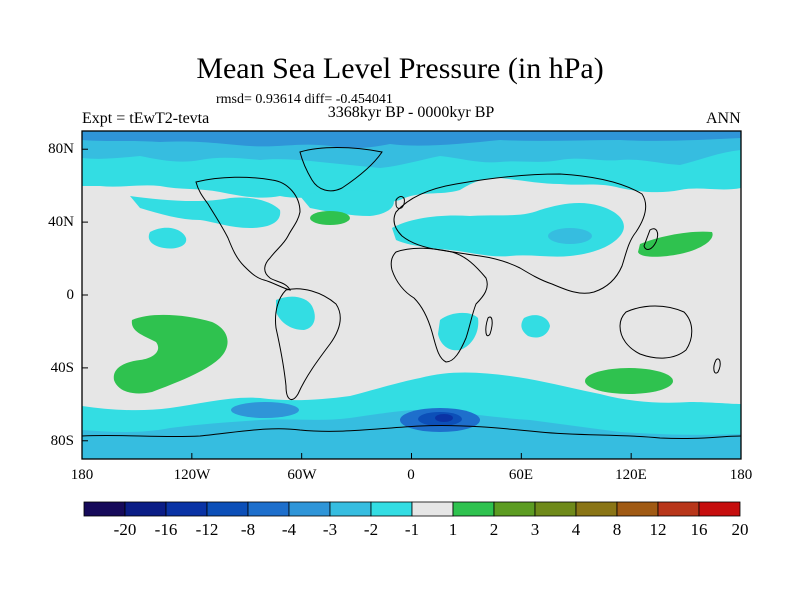 The image size is (800, 600). I want to click on south-indian-positive-anomaly, so click(629, 381).